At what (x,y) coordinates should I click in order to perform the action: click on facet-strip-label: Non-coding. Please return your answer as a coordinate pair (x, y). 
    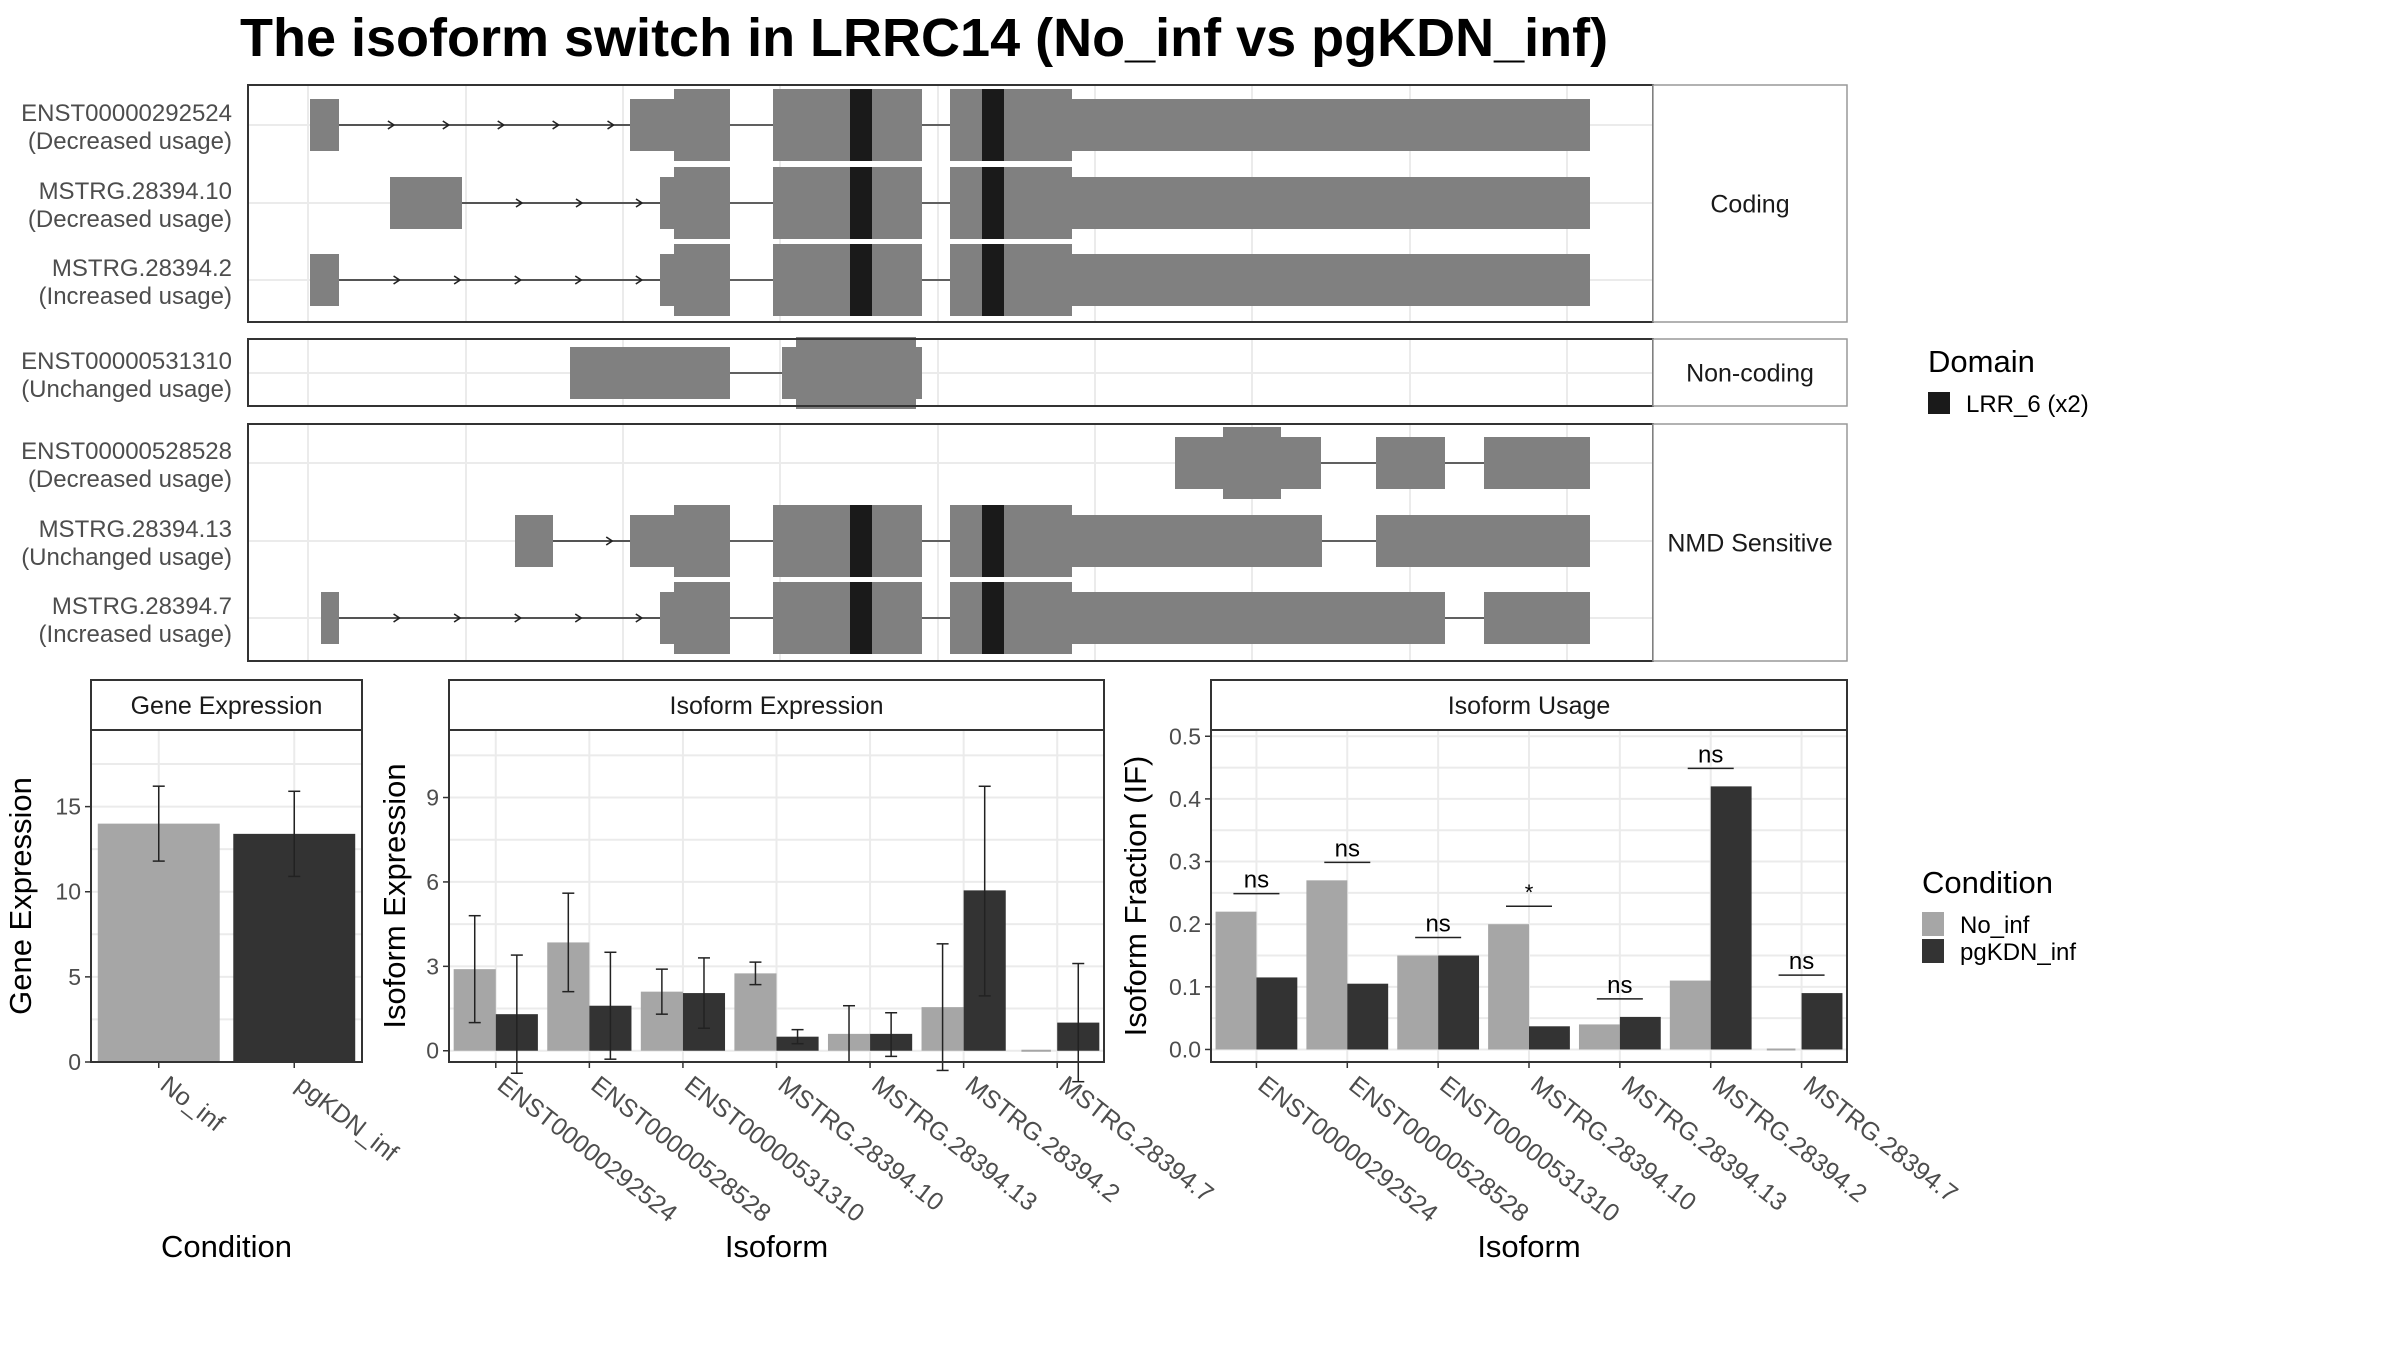
    Looking at the image, I should click on (1750, 374).